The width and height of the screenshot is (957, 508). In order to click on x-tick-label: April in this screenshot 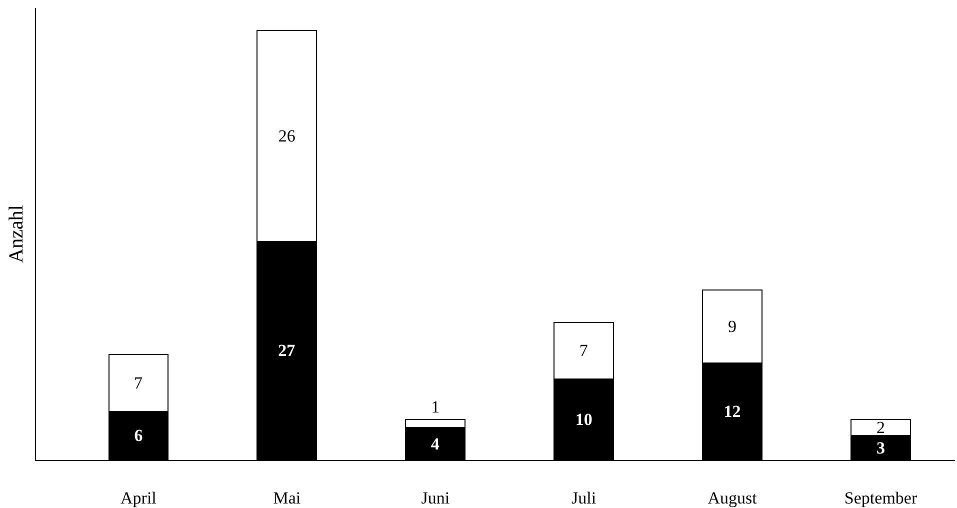, I will do `click(138, 498)`.